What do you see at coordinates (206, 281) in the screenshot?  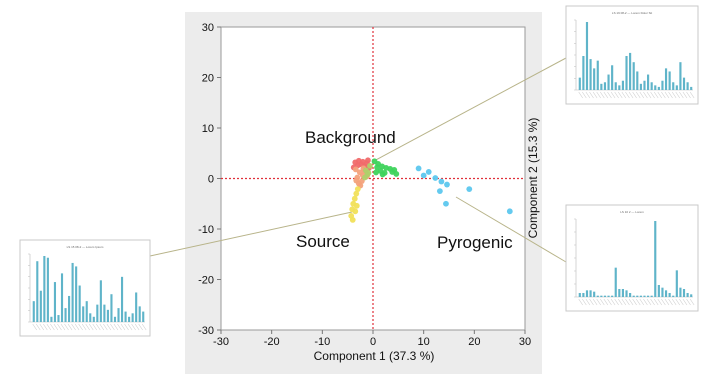 I see `y-tick-label: -20` at bounding box center [206, 281].